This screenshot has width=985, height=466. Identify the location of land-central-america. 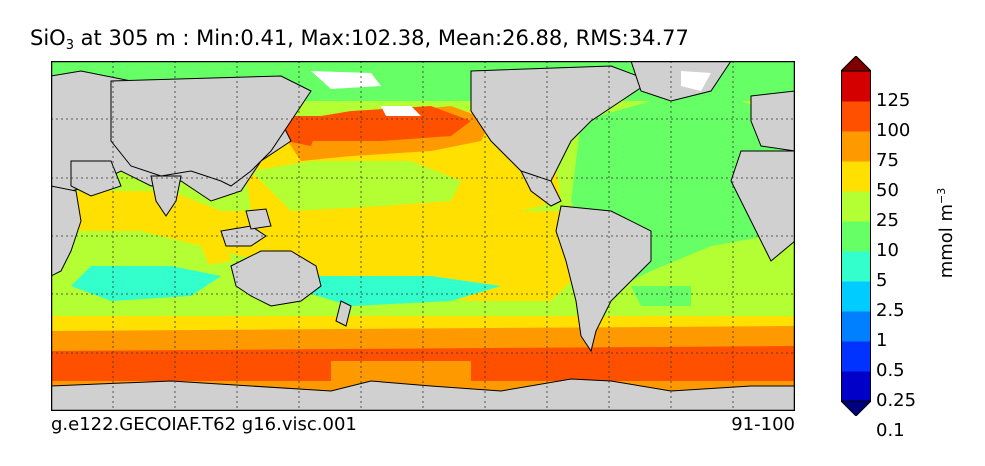
(541, 188).